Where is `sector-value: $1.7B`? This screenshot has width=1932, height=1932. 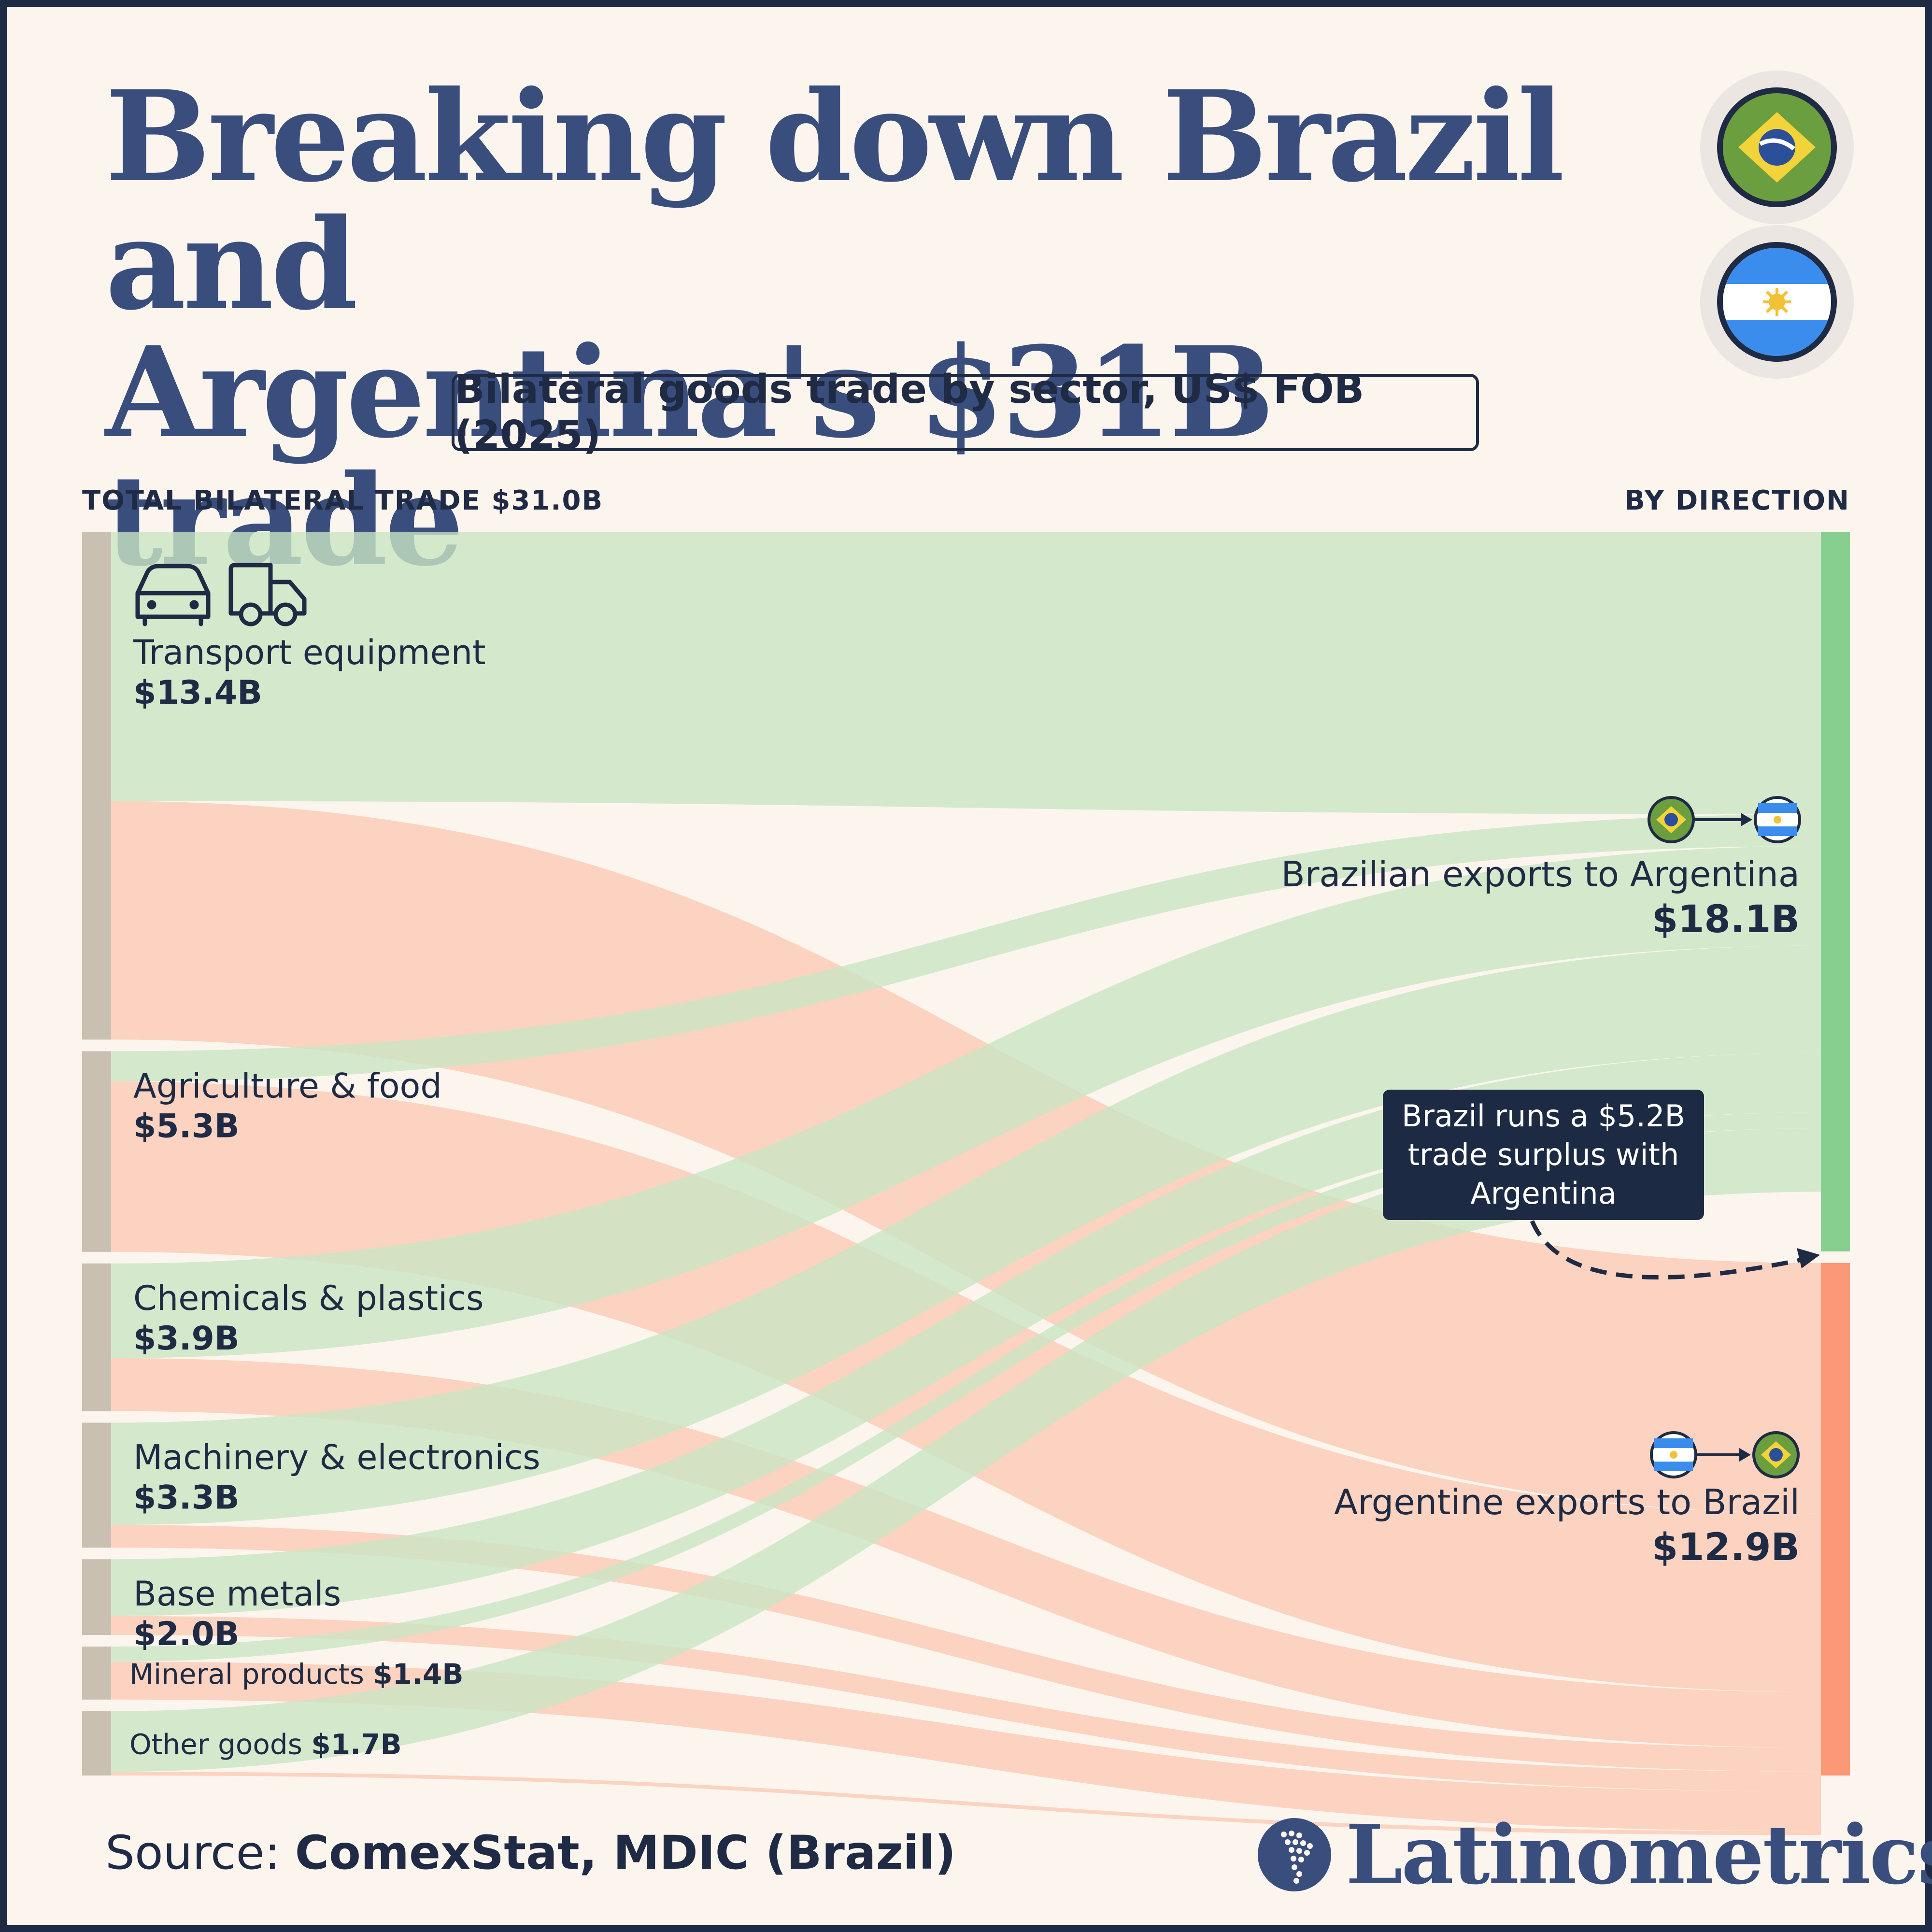 sector-value: $1.7B is located at coordinates (356, 1744).